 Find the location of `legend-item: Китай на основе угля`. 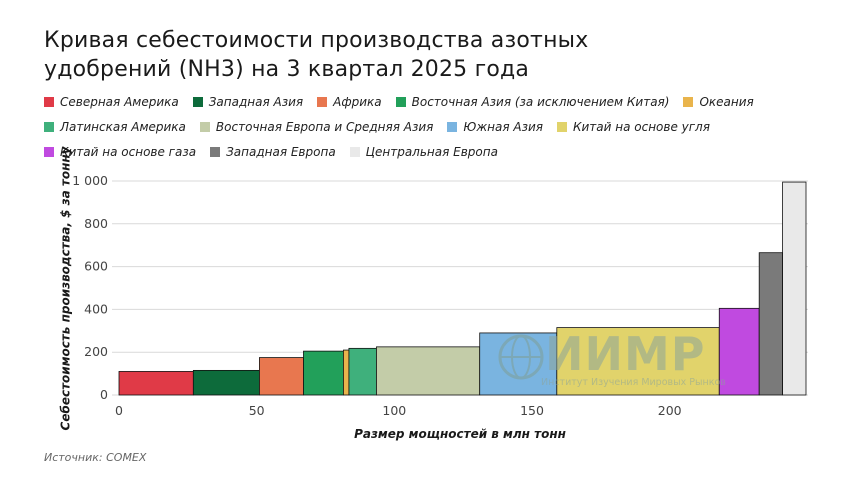

legend-item: Китай на основе угля is located at coordinates (633, 126).